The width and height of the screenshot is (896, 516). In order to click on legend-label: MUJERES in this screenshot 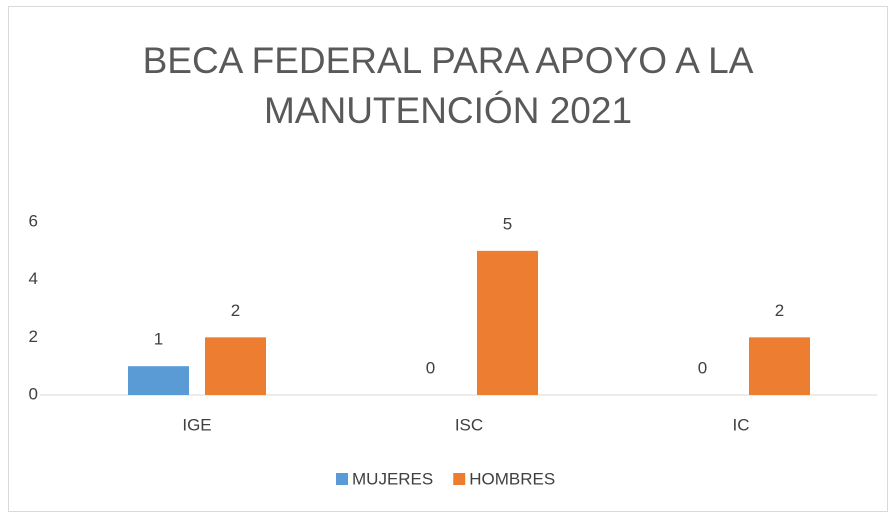, I will do `click(392, 478)`.